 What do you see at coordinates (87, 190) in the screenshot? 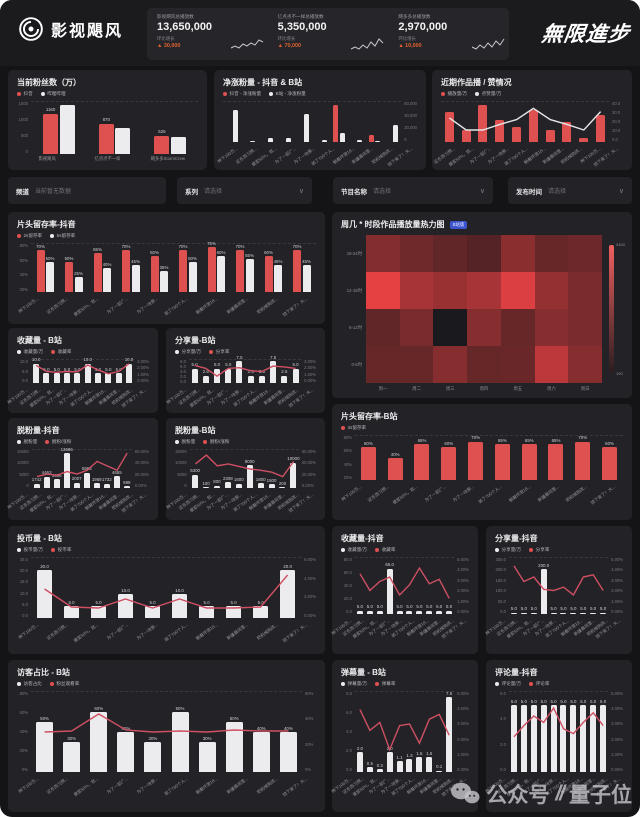
I see `filter-channel: 频道 当前暂无数据` at bounding box center [87, 190].